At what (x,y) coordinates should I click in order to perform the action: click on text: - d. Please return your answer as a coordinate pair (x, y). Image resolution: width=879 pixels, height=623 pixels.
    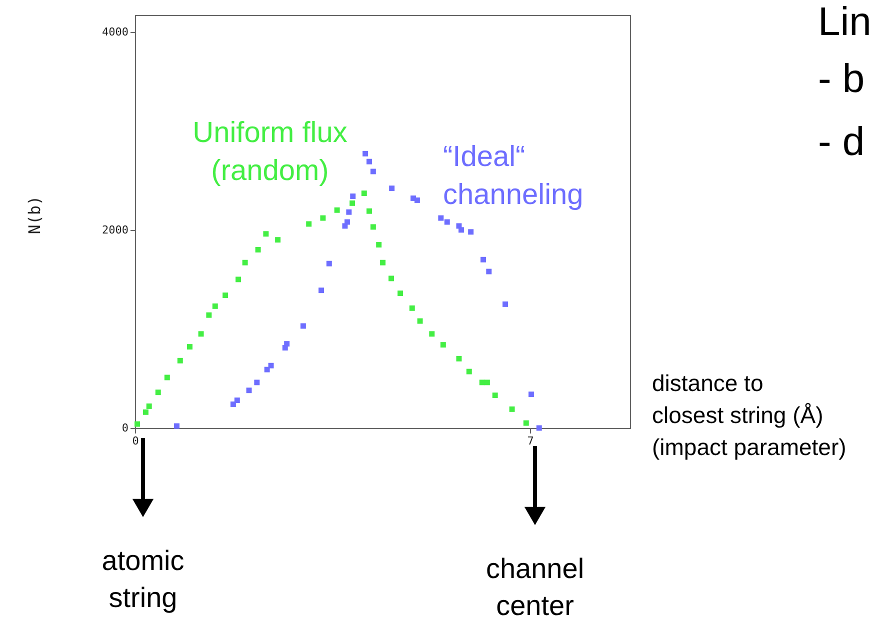
    Looking at the image, I should click on (841, 142).